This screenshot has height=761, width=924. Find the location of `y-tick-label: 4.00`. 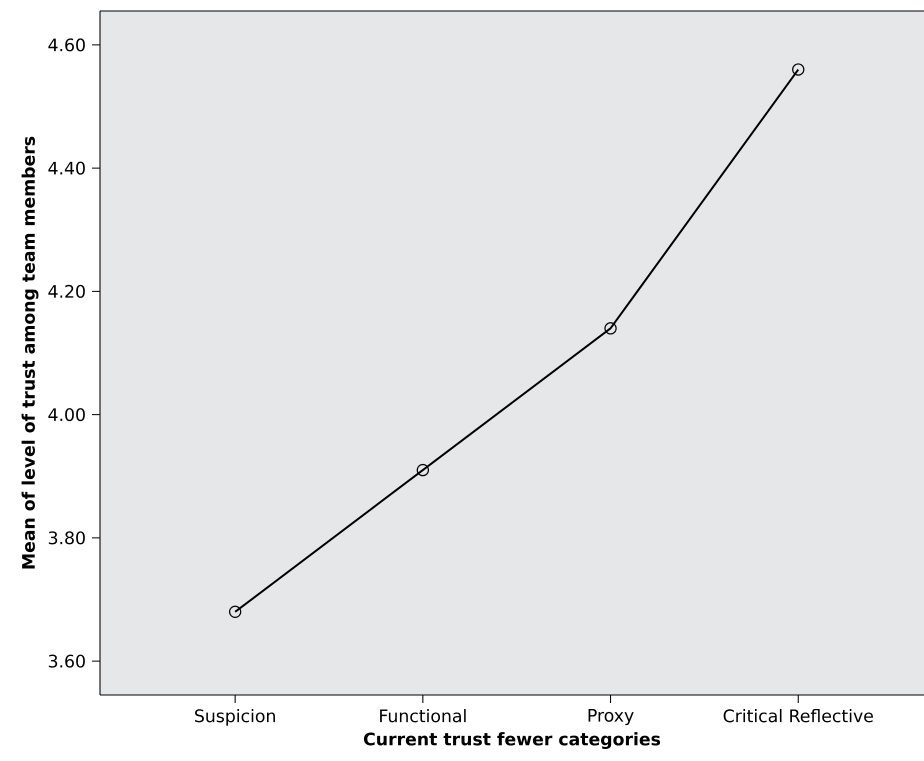

y-tick-label: 4.00 is located at coordinates (66, 415).